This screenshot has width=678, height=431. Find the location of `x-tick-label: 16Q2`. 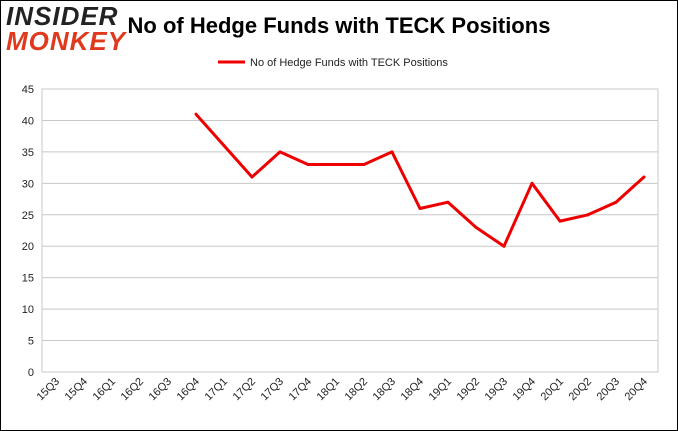

x-tick-label: 16Q2 is located at coordinates (133, 390).